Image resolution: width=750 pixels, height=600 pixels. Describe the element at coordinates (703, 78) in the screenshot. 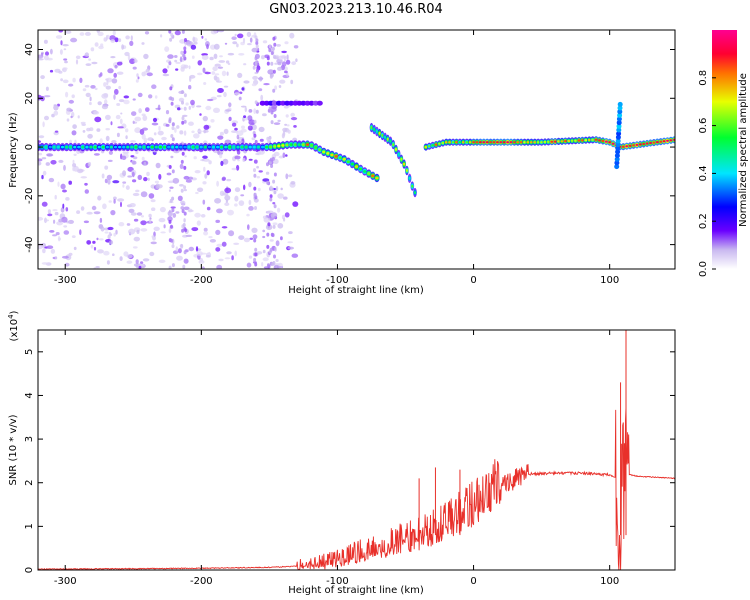

I see `colorbar-tick-label: 0.8` at that location.